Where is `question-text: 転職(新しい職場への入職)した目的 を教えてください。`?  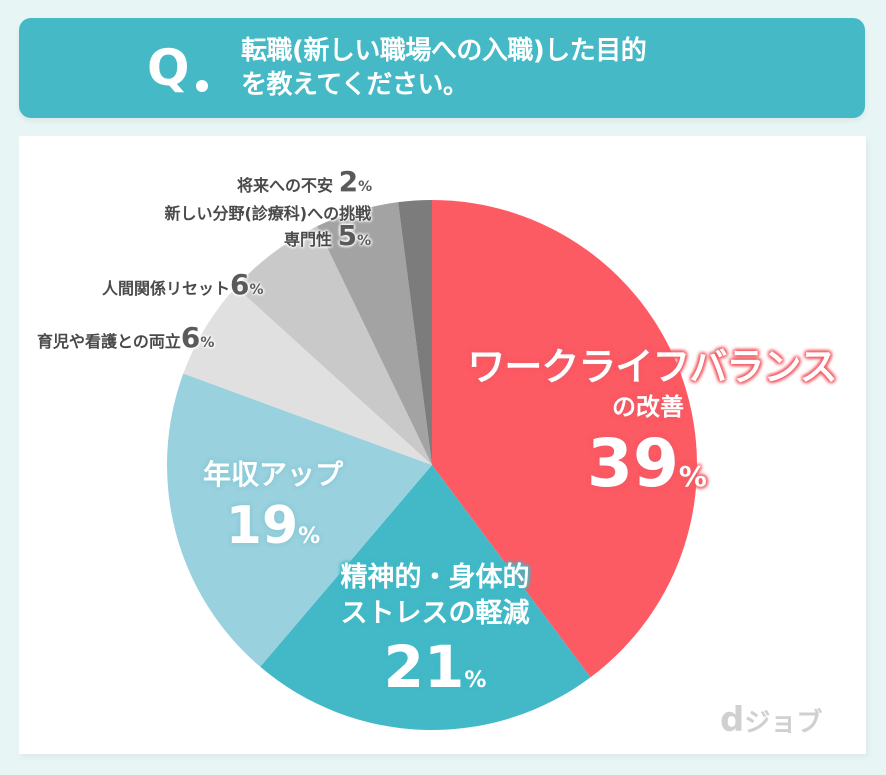 question-text: 転職(新しい職場への入職)した目的 を教えてください。 is located at coordinates (444, 68).